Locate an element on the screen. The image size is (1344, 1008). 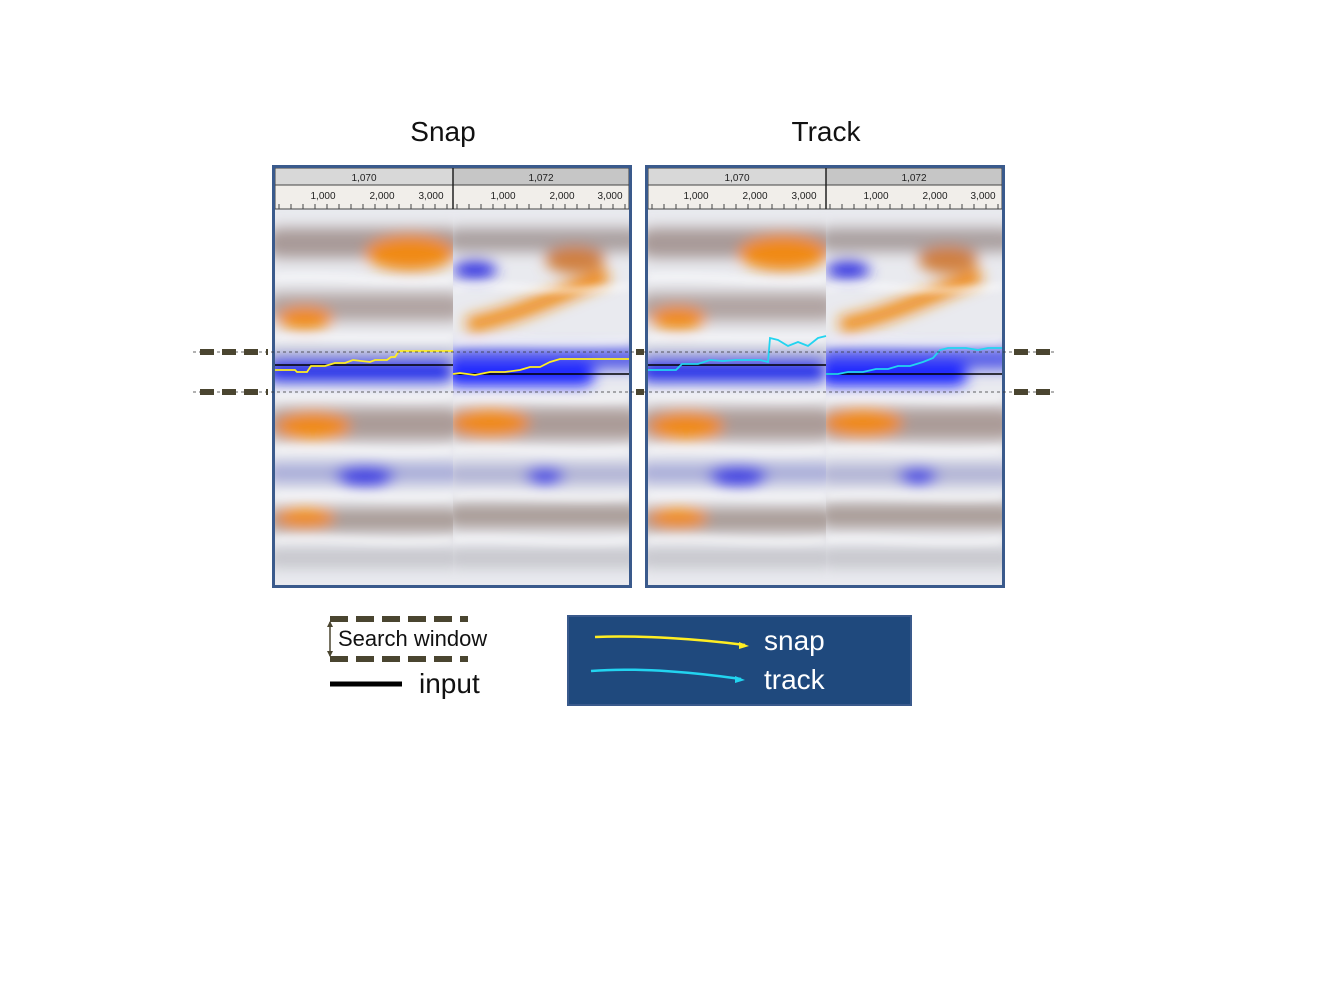
track-horizon-line is located at coordinates (825, 355).